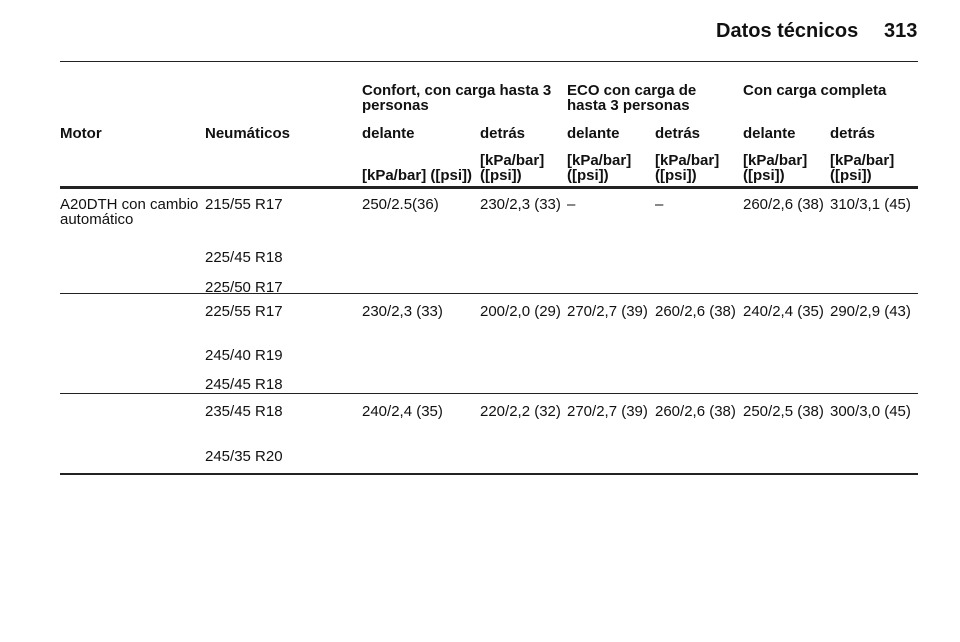  What do you see at coordinates (248, 133) in the screenshot?
I see `column-header: Neumáticos` at bounding box center [248, 133].